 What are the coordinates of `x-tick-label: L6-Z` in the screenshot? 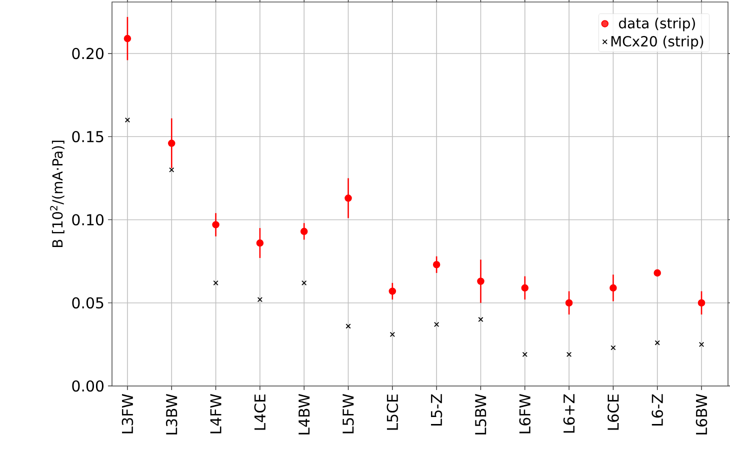 It's located at (658, 410).